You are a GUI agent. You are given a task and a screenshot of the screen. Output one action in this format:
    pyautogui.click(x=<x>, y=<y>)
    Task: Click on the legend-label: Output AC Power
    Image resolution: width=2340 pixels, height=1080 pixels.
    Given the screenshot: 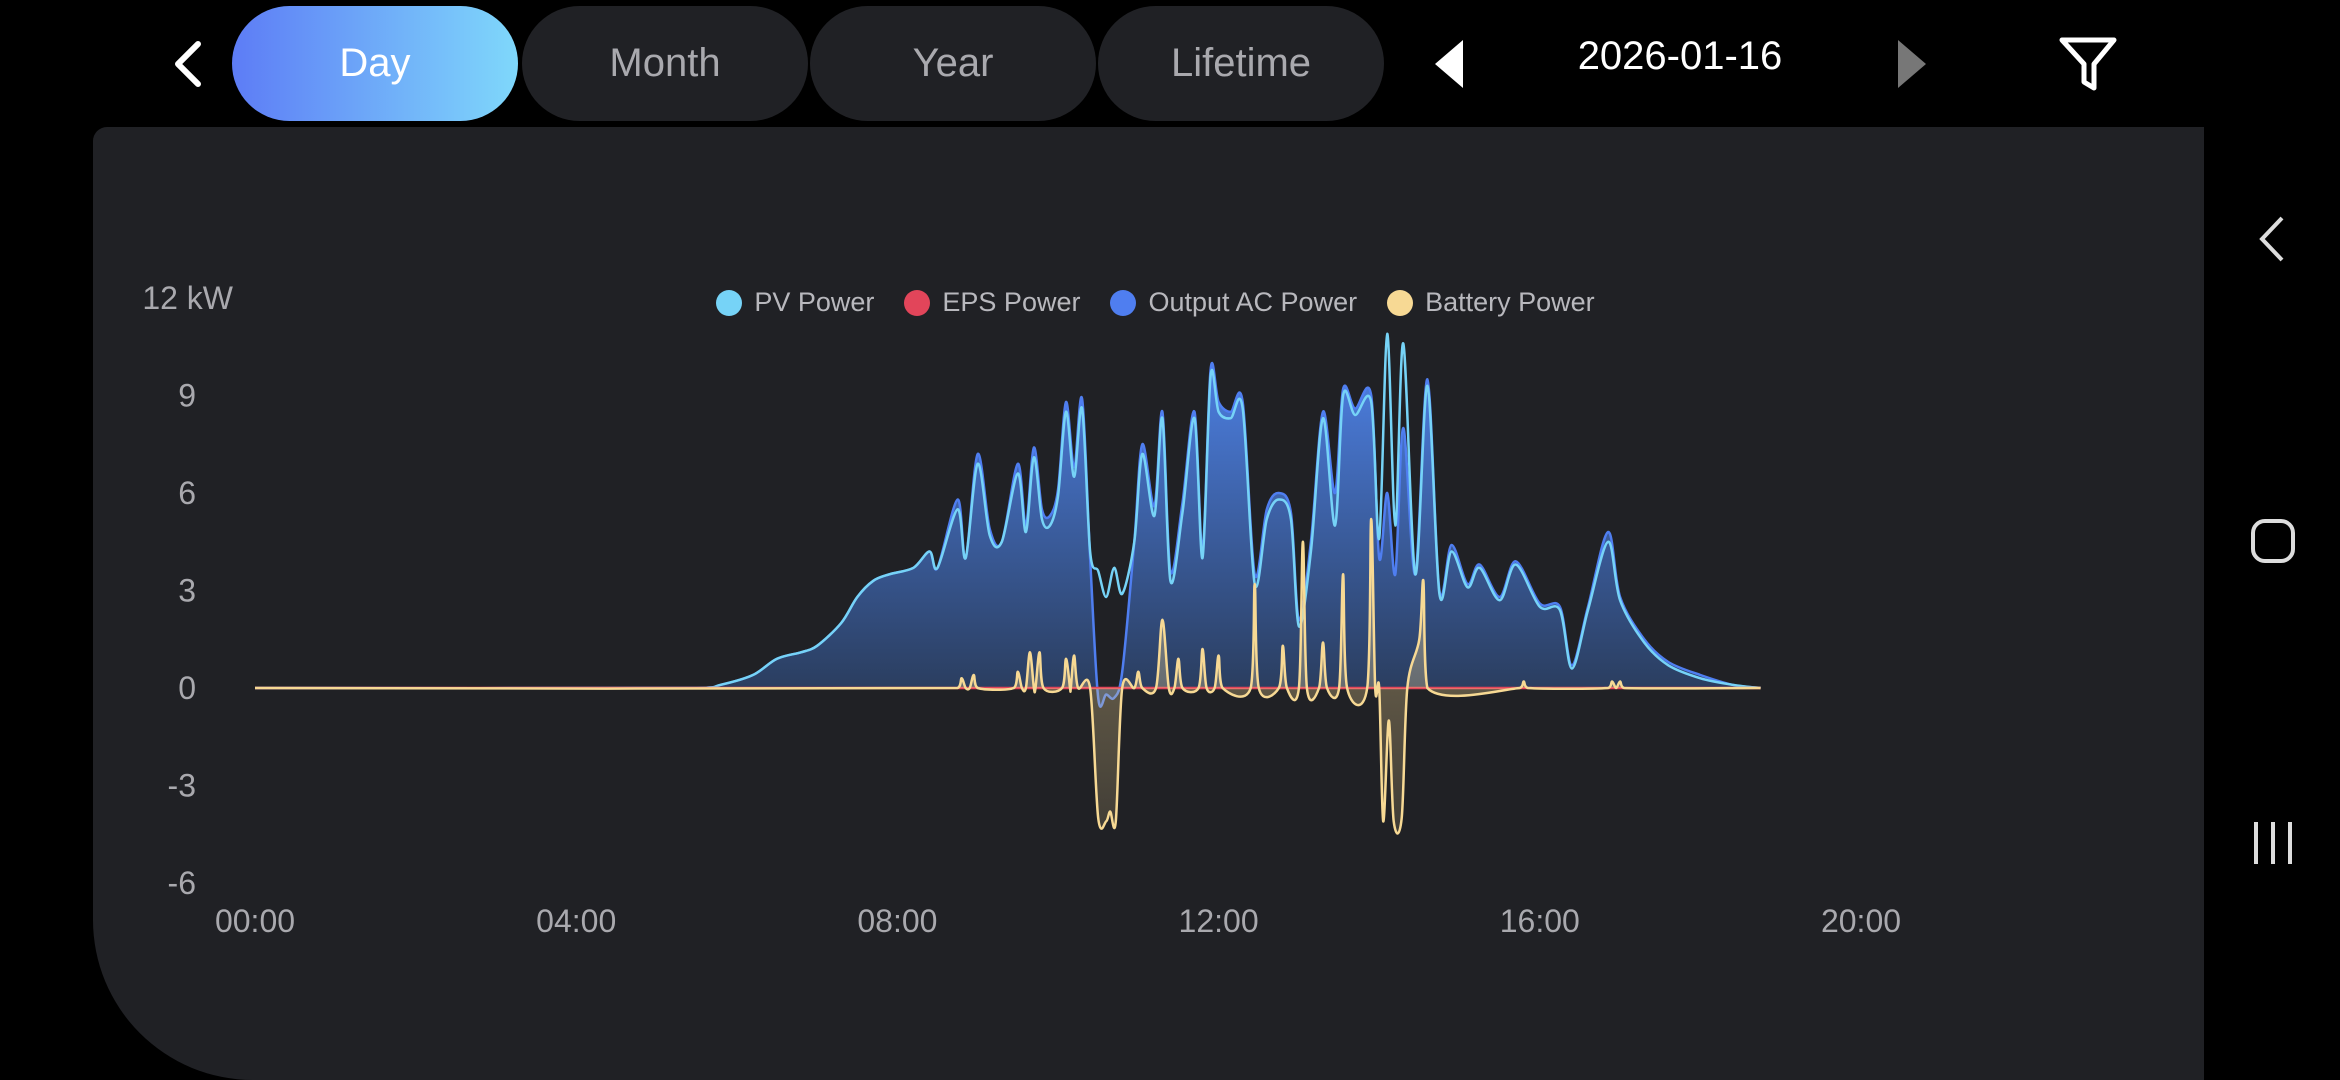 What is the action you would take?
    pyautogui.click(x=1253, y=302)
    